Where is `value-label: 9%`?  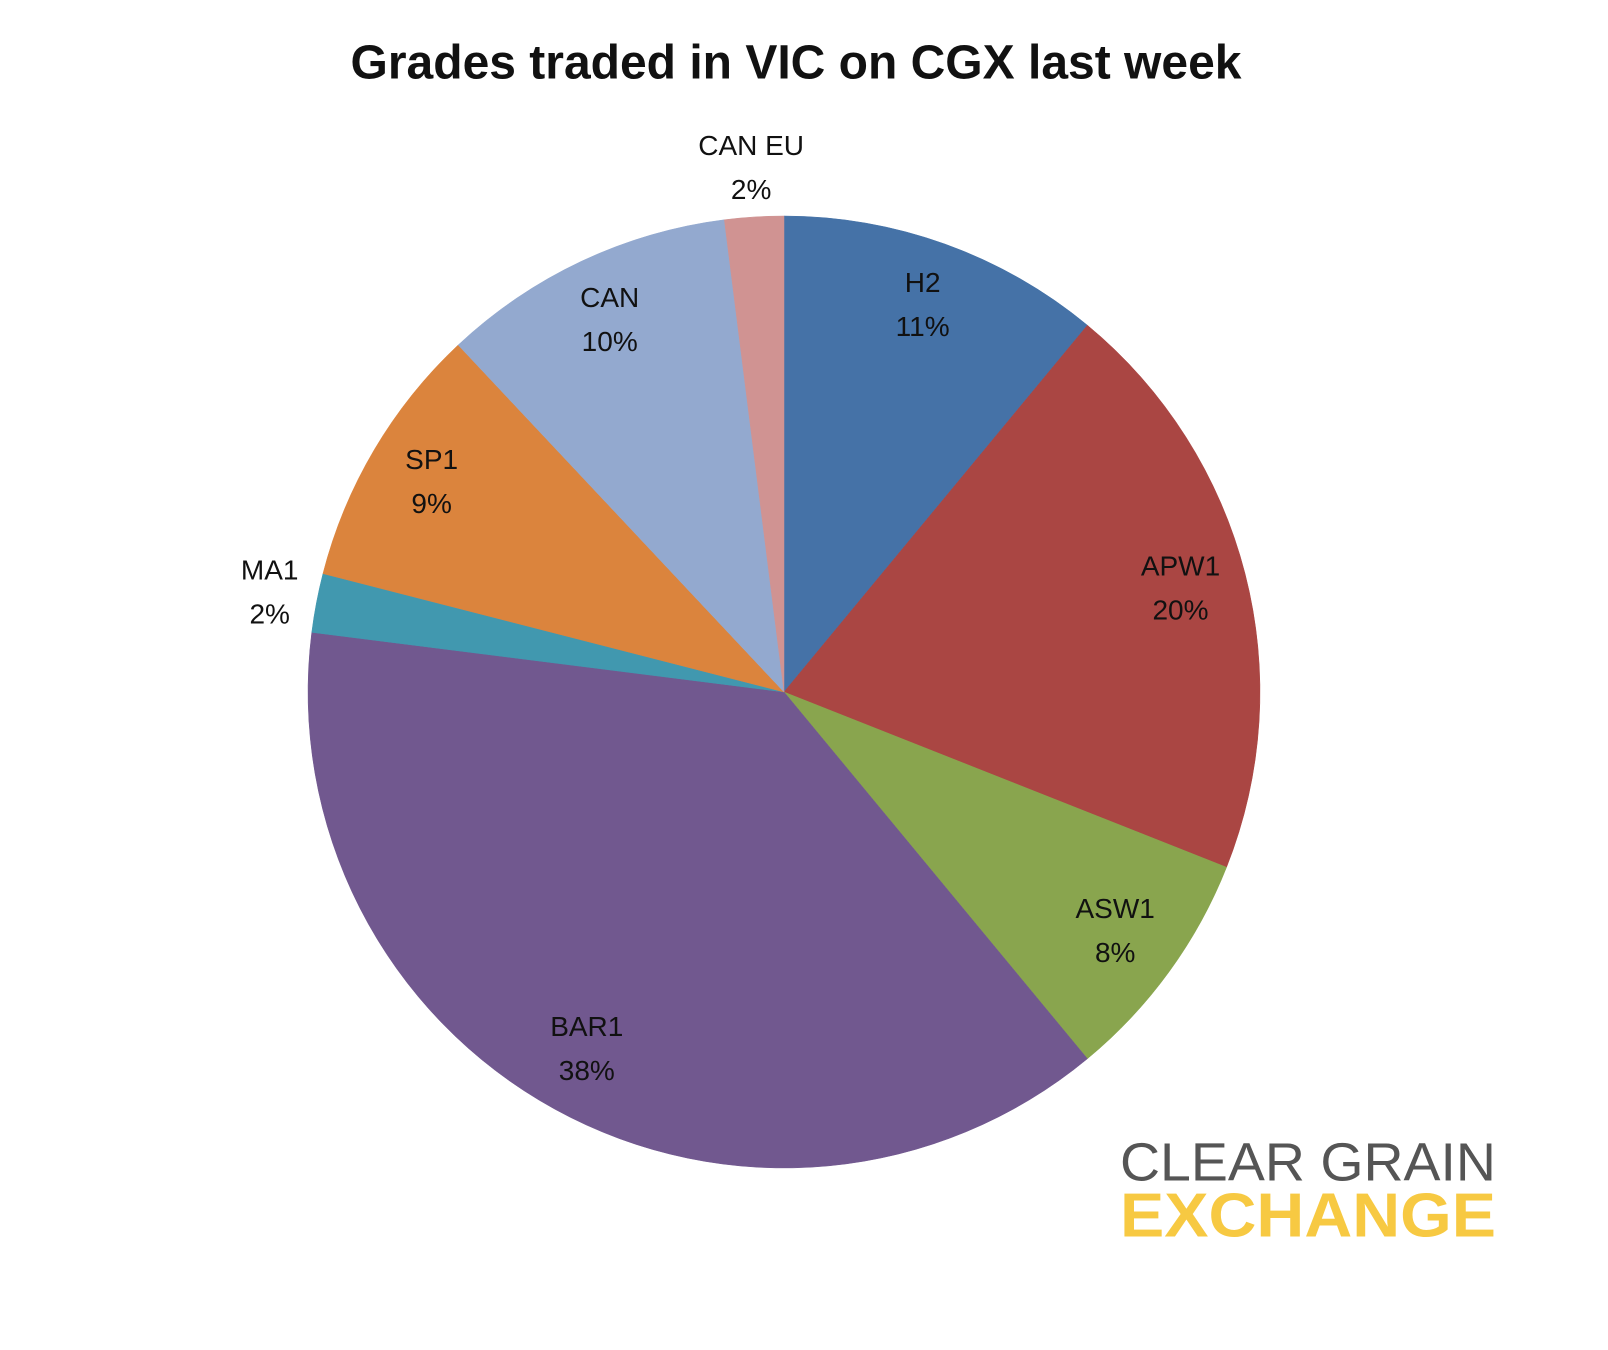 value-label: 9% is located at coordinates (431, 503).